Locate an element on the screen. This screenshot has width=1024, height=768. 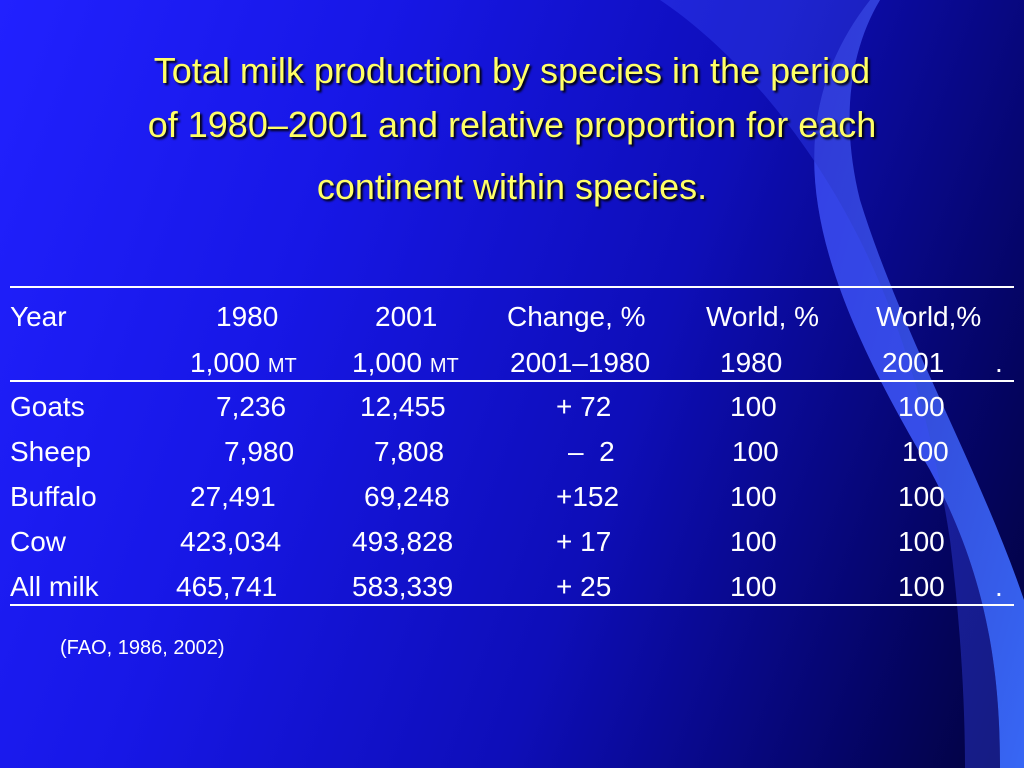
row-buffalo-world-1980: 100 is located at coordinates (753, 496).